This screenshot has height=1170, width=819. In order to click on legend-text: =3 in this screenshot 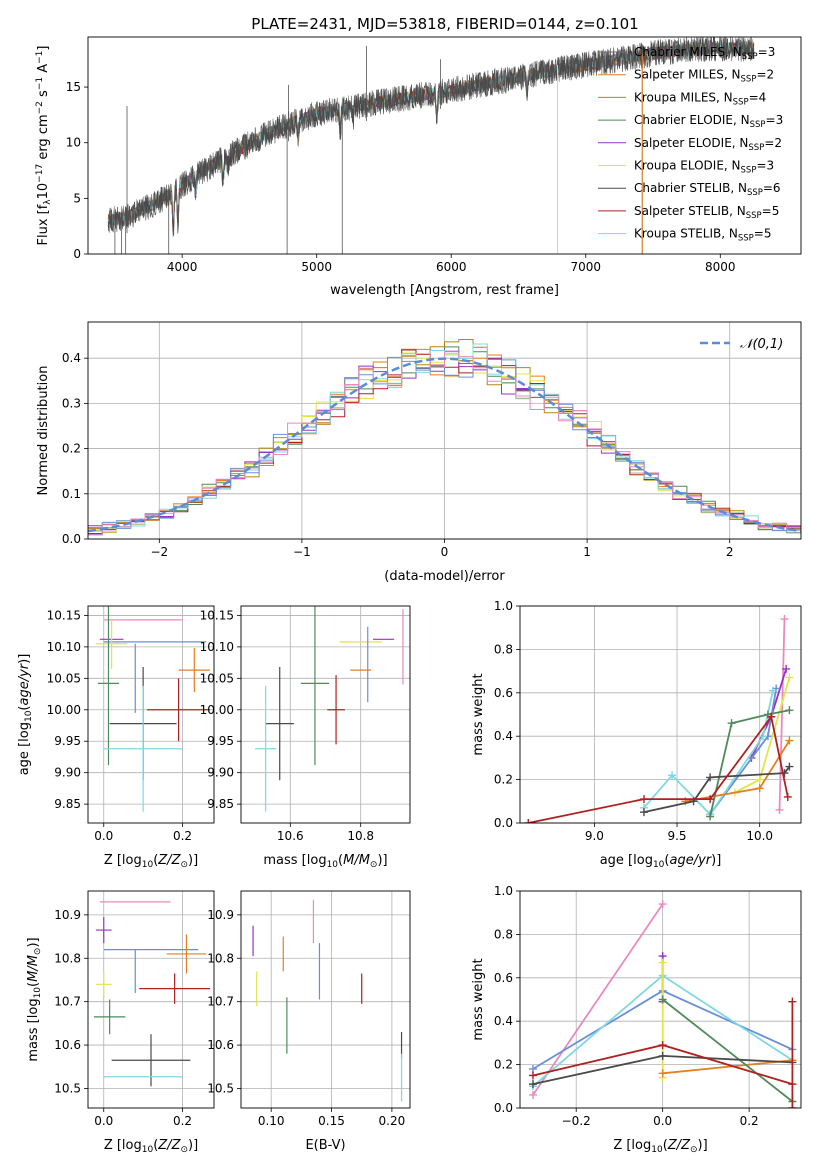, I will do `click(767, 52)`.